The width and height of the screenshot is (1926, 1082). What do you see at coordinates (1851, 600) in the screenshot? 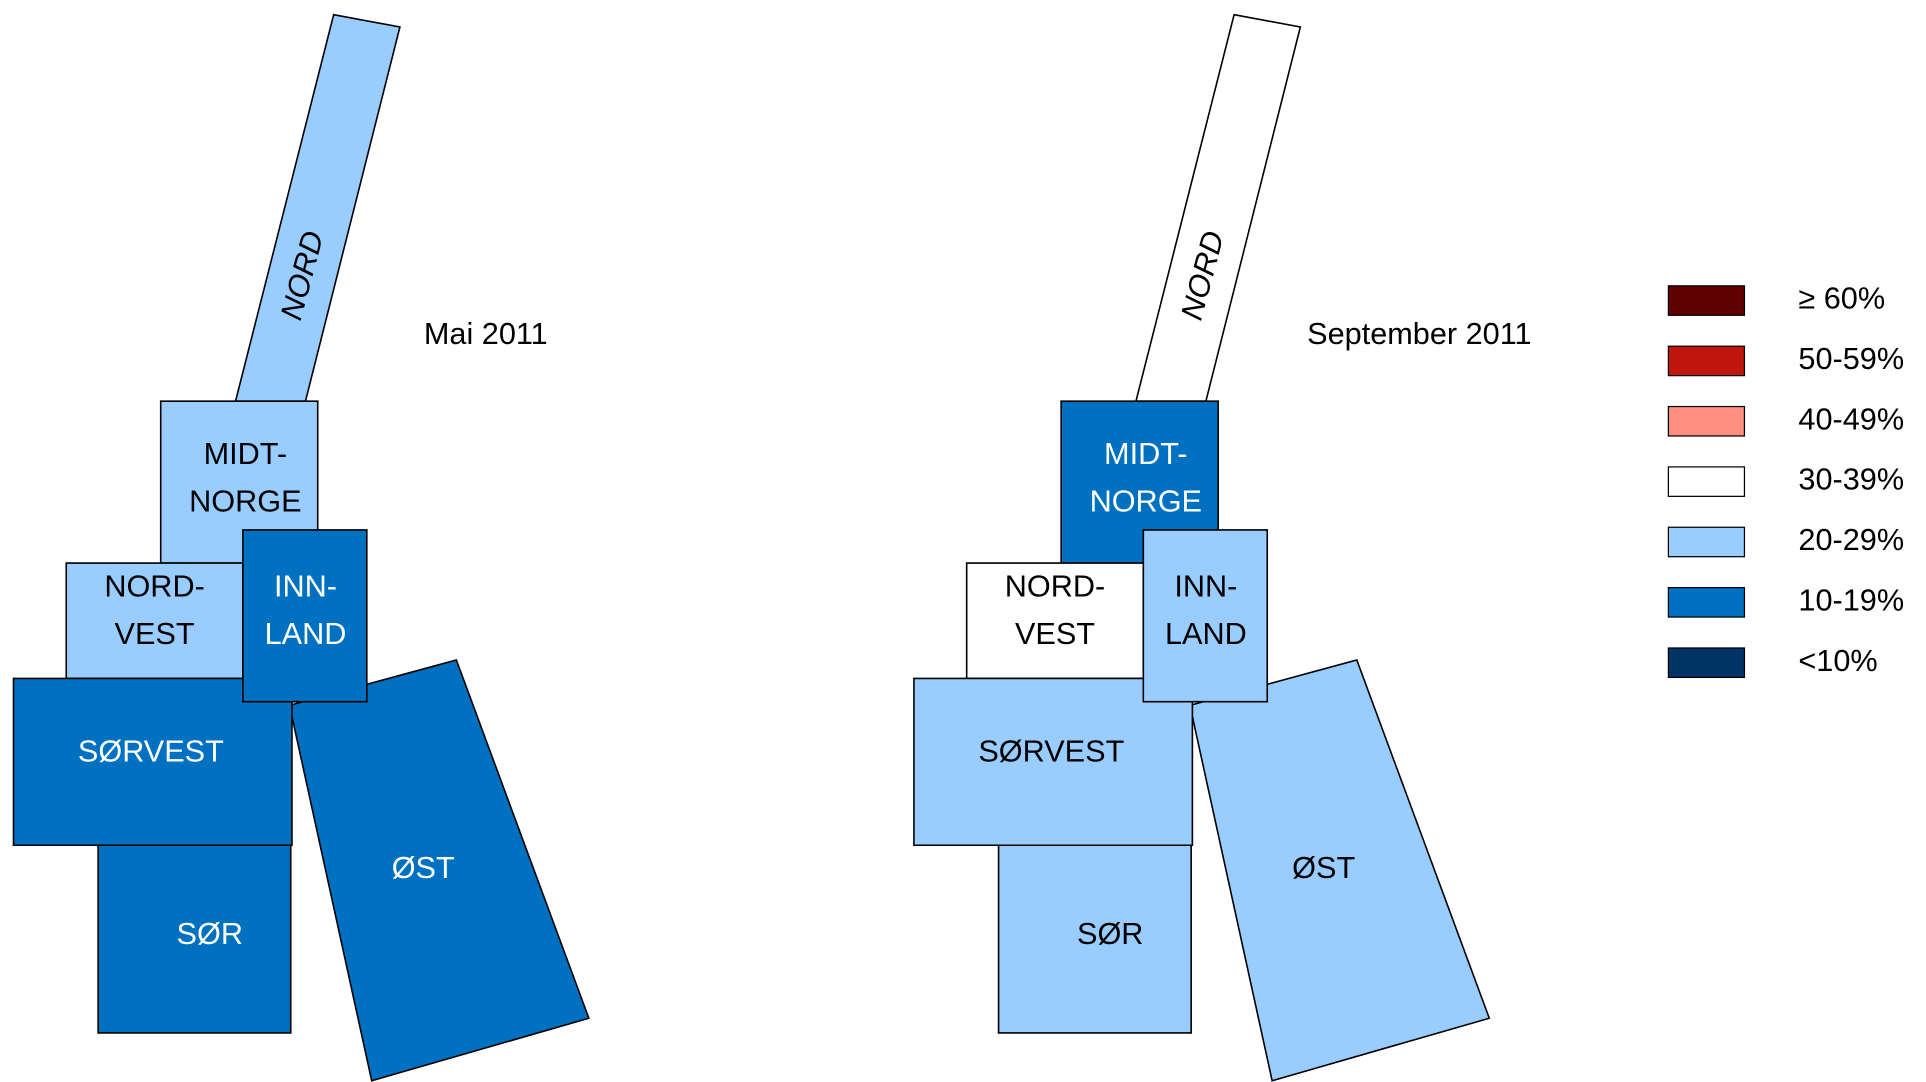
I see `legend-label: 10-19%` at bounding box center [1851, 600].